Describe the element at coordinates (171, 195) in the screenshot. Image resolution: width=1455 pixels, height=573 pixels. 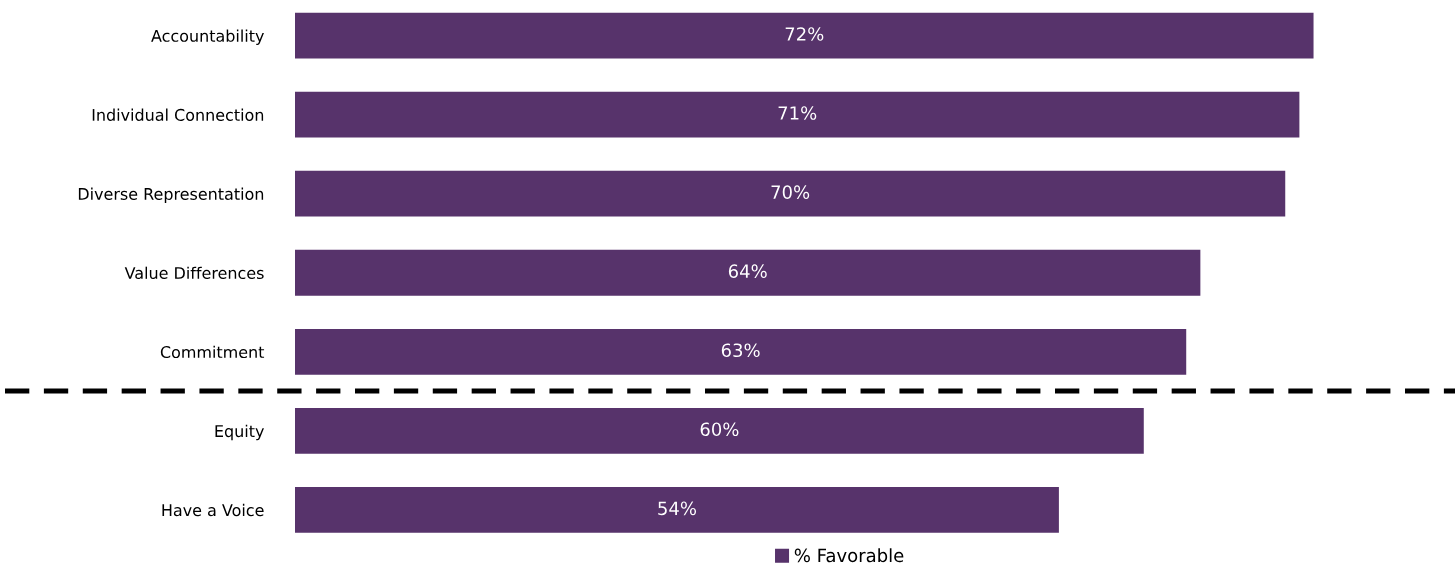
I see `y-tick-label: Diverse Representation` at that location.